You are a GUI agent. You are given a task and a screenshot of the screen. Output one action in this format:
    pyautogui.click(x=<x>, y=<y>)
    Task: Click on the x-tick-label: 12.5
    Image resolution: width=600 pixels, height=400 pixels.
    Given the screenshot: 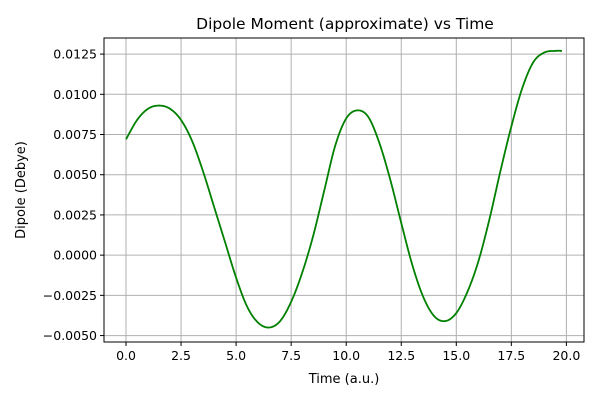 What is the action you would take?
    pyautogui.click(x=401, y=355)
    